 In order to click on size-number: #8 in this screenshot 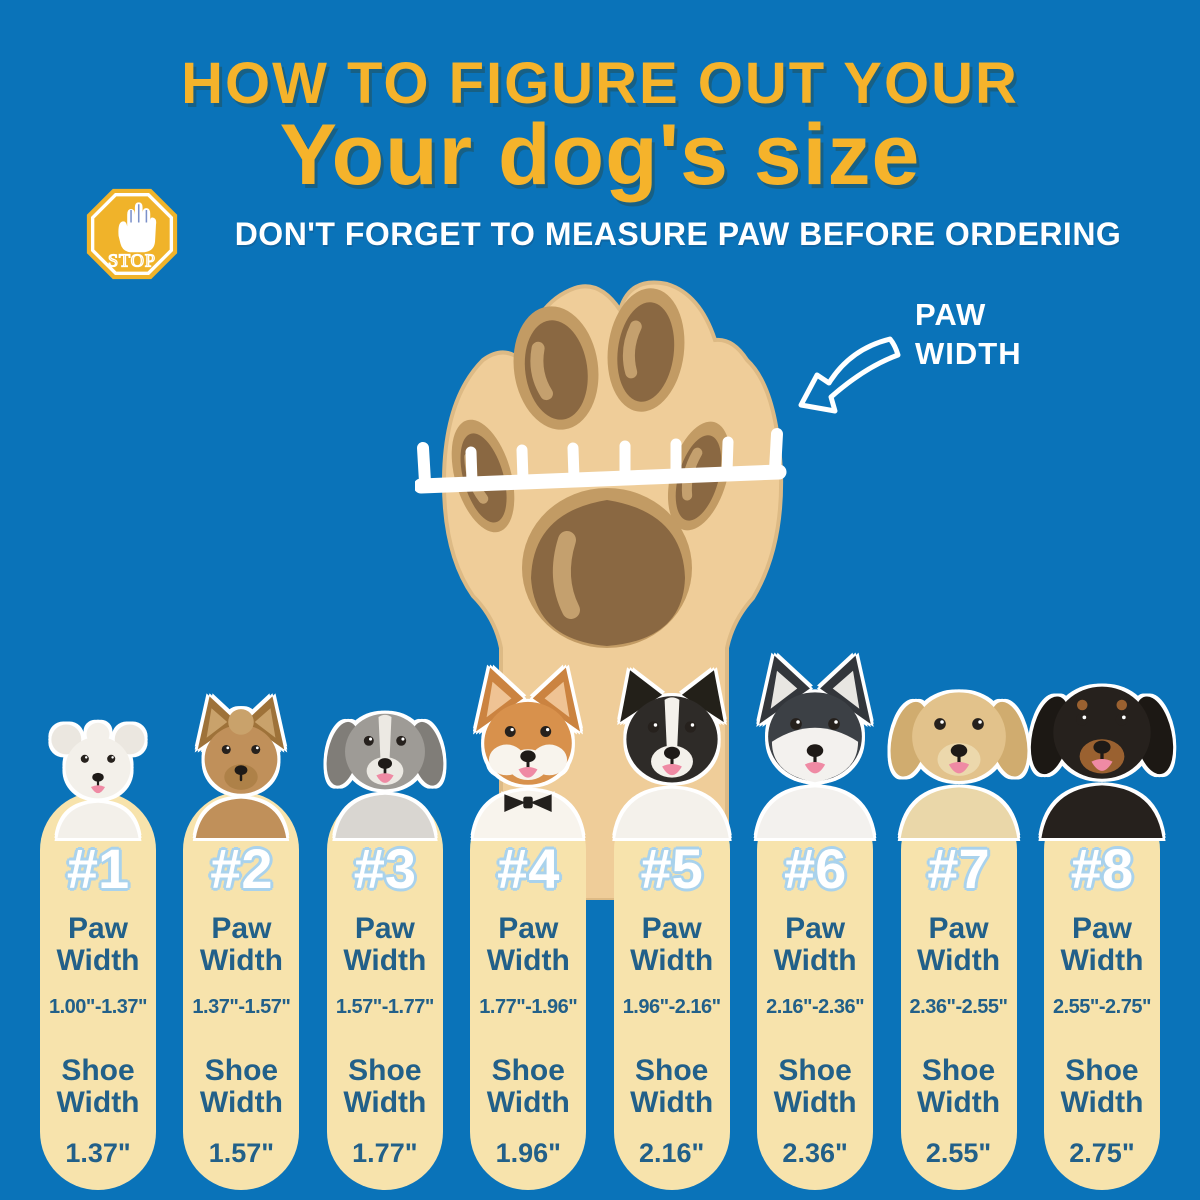, I will do `click(1102, 868)`.